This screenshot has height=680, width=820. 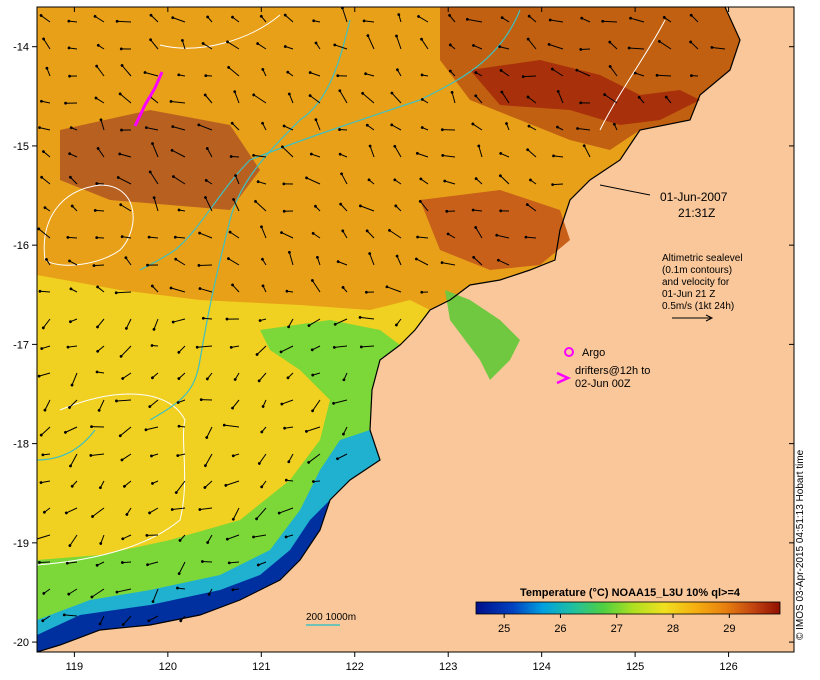 What do you see at coordinates (694, 197) in the screenshot?
I see `date-label: 01-Jun-2007` at bounding box center [694, 197].